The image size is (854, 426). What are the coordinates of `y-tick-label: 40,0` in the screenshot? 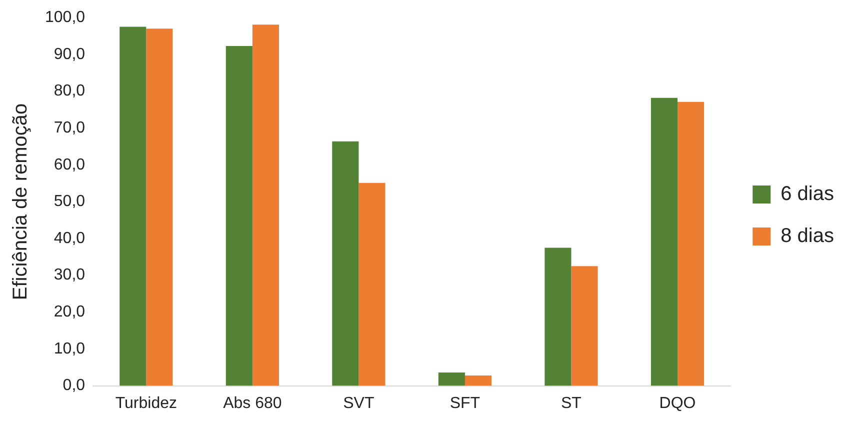 It's located at (70, 238).